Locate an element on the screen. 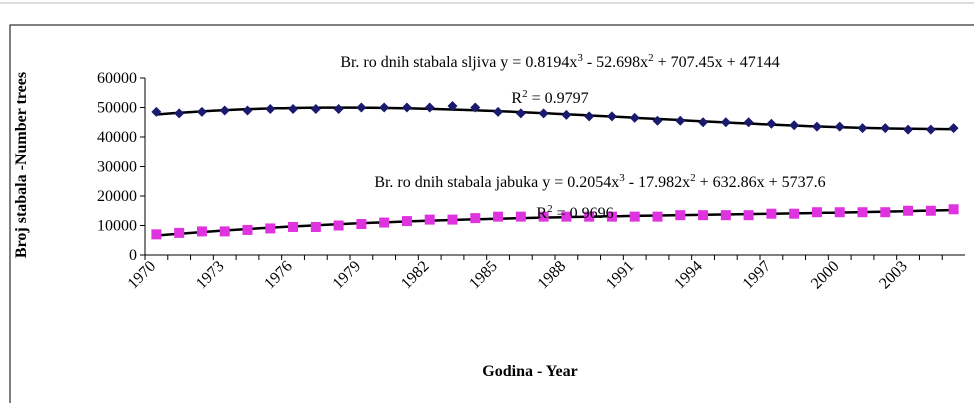 The height and width of the screenshot is (403, 974). annotation-part: = 0.9797 is located at coordinates (558, 98).